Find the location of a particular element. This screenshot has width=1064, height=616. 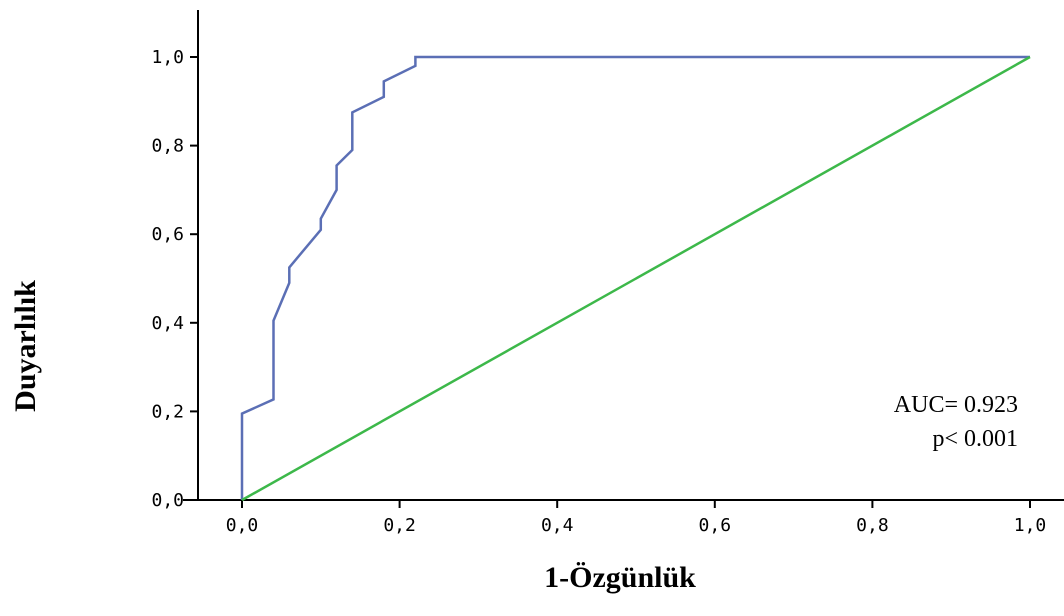

y-tick-label: 0,8 is located at coordinates (167, 146).